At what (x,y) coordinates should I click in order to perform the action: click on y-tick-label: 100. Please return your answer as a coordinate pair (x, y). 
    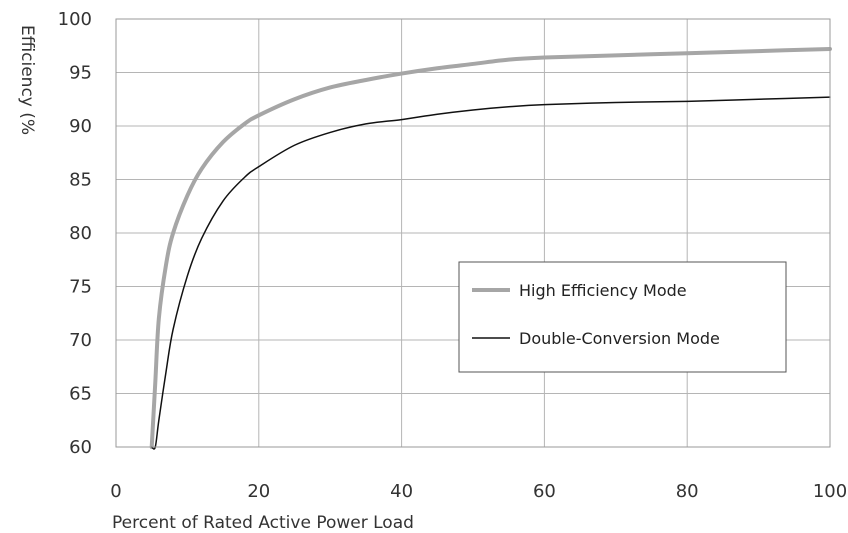
    Looking at the image, I should click on (75, 19).